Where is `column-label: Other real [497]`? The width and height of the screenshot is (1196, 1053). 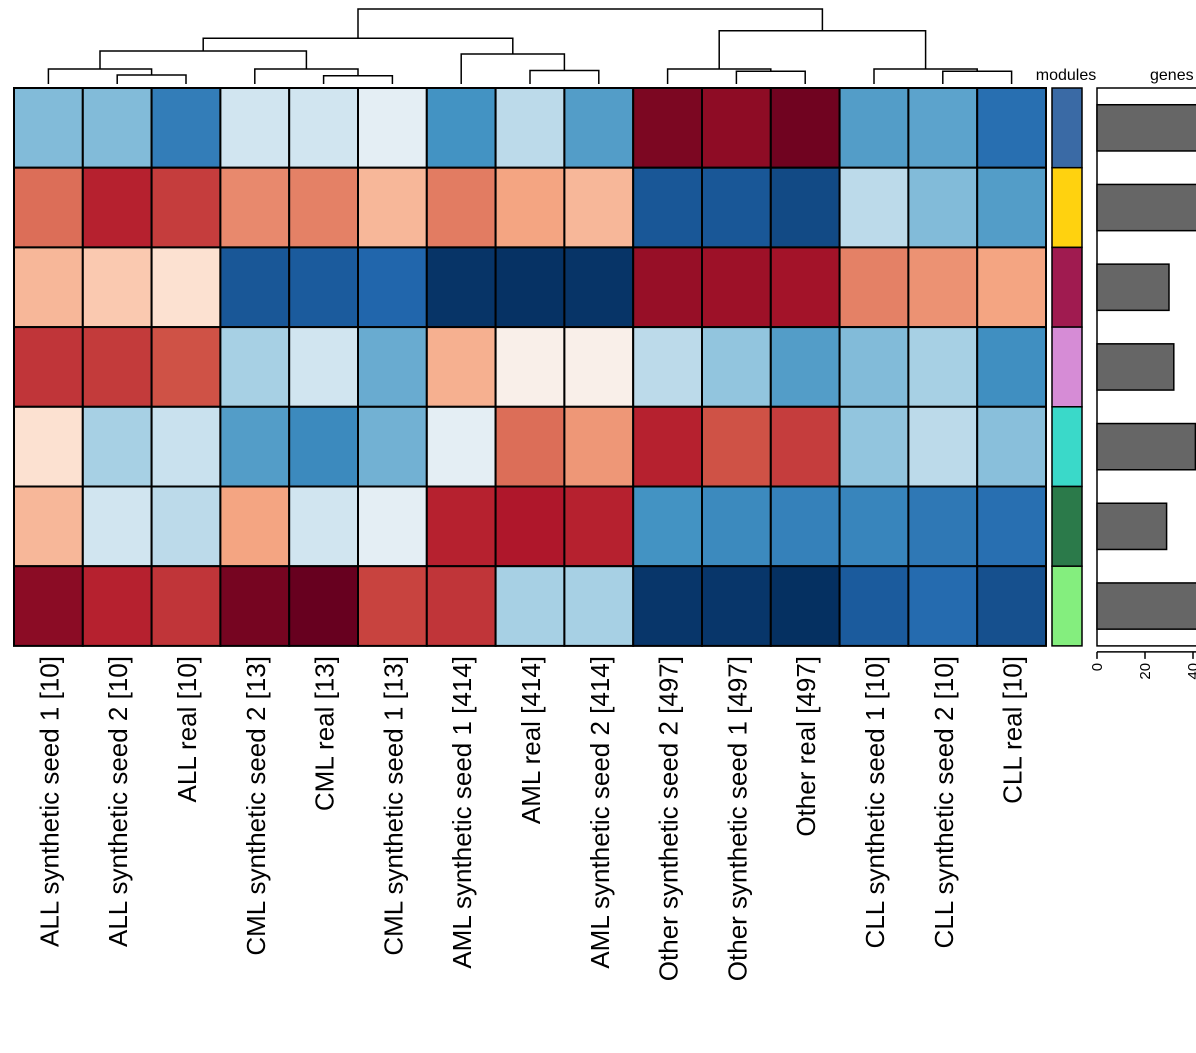
column-label: Other real [497] is located at coordinates (806, 746).